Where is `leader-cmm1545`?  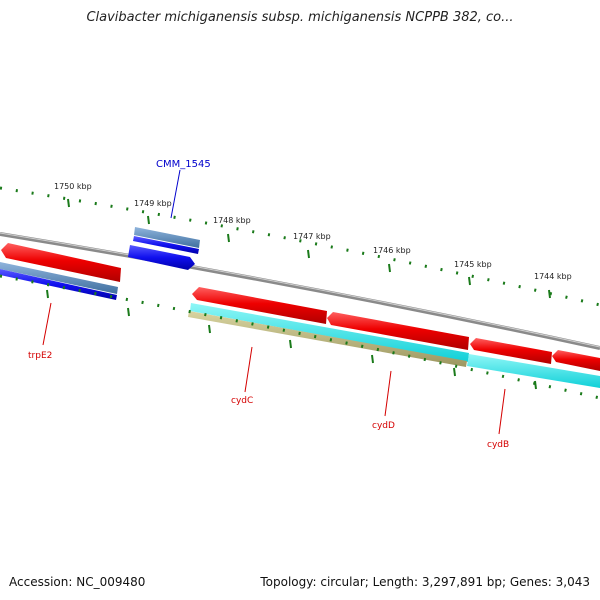 leader-cmm1545 is located at coordinates (175, 194).